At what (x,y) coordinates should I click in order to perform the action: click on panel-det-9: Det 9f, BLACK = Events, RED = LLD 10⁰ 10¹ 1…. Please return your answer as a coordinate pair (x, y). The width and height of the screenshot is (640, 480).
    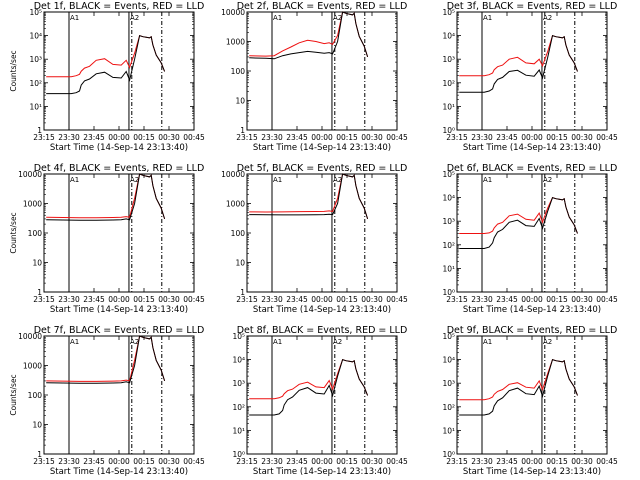
    Looking at the image, I should click on (530, 401).